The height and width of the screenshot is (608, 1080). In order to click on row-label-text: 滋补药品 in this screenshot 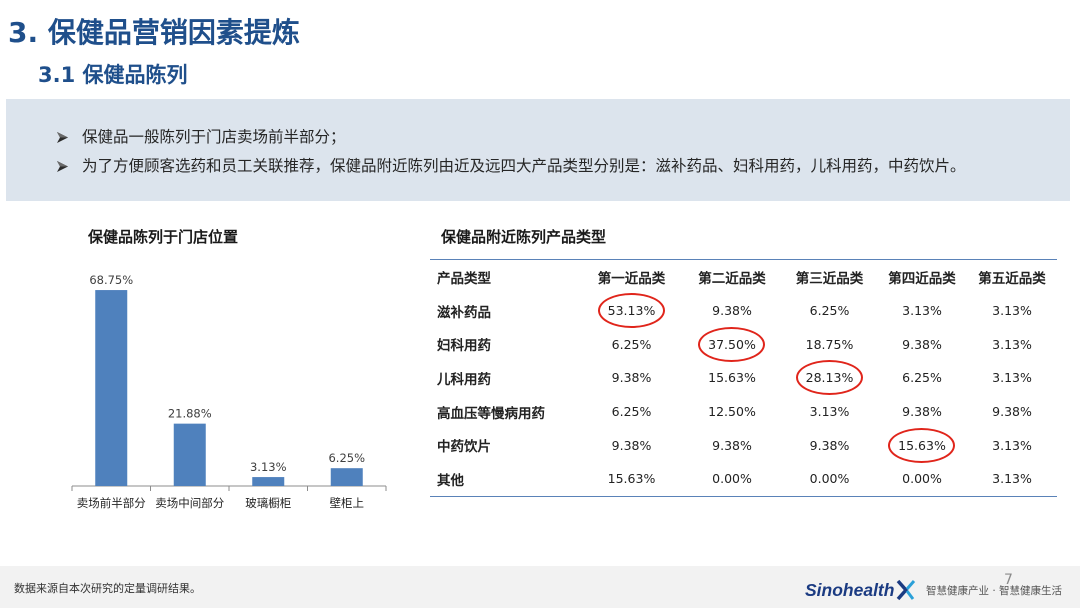, I will do `click(464, 312)`.